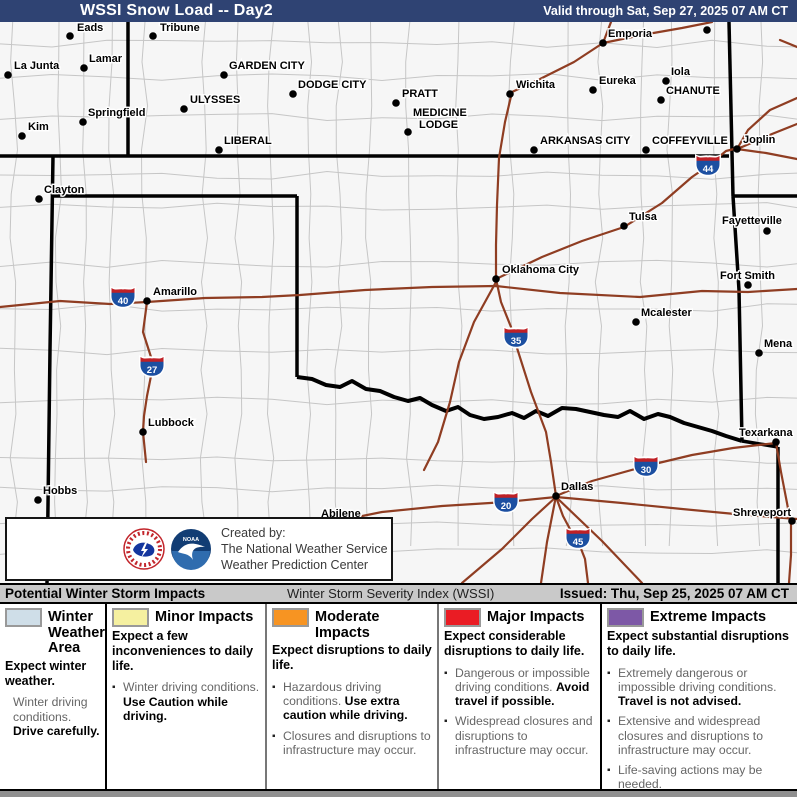 Image resolution: width=797 pixels, height=797 pixels. Describe the element at coordinates (144, 549) in the screenshot. I see `nws-logo-icon` at that location.